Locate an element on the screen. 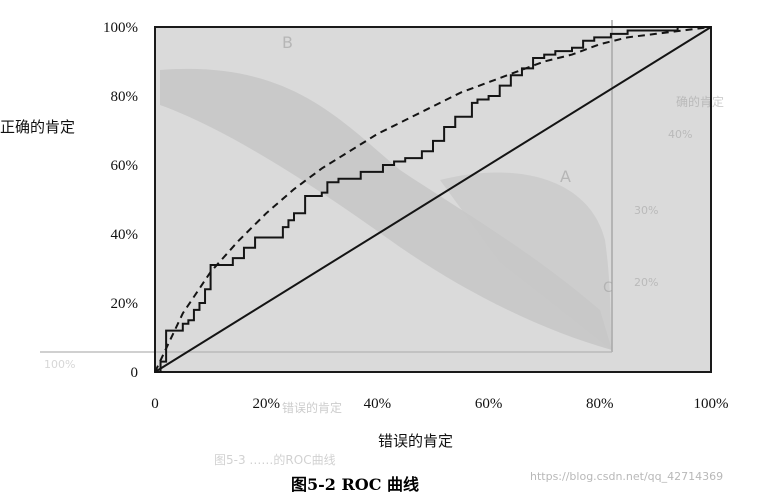 Image resolution: width=757 pixels, height=497 pixels. ghost-label-c: C is located at coordinates (608, 288).